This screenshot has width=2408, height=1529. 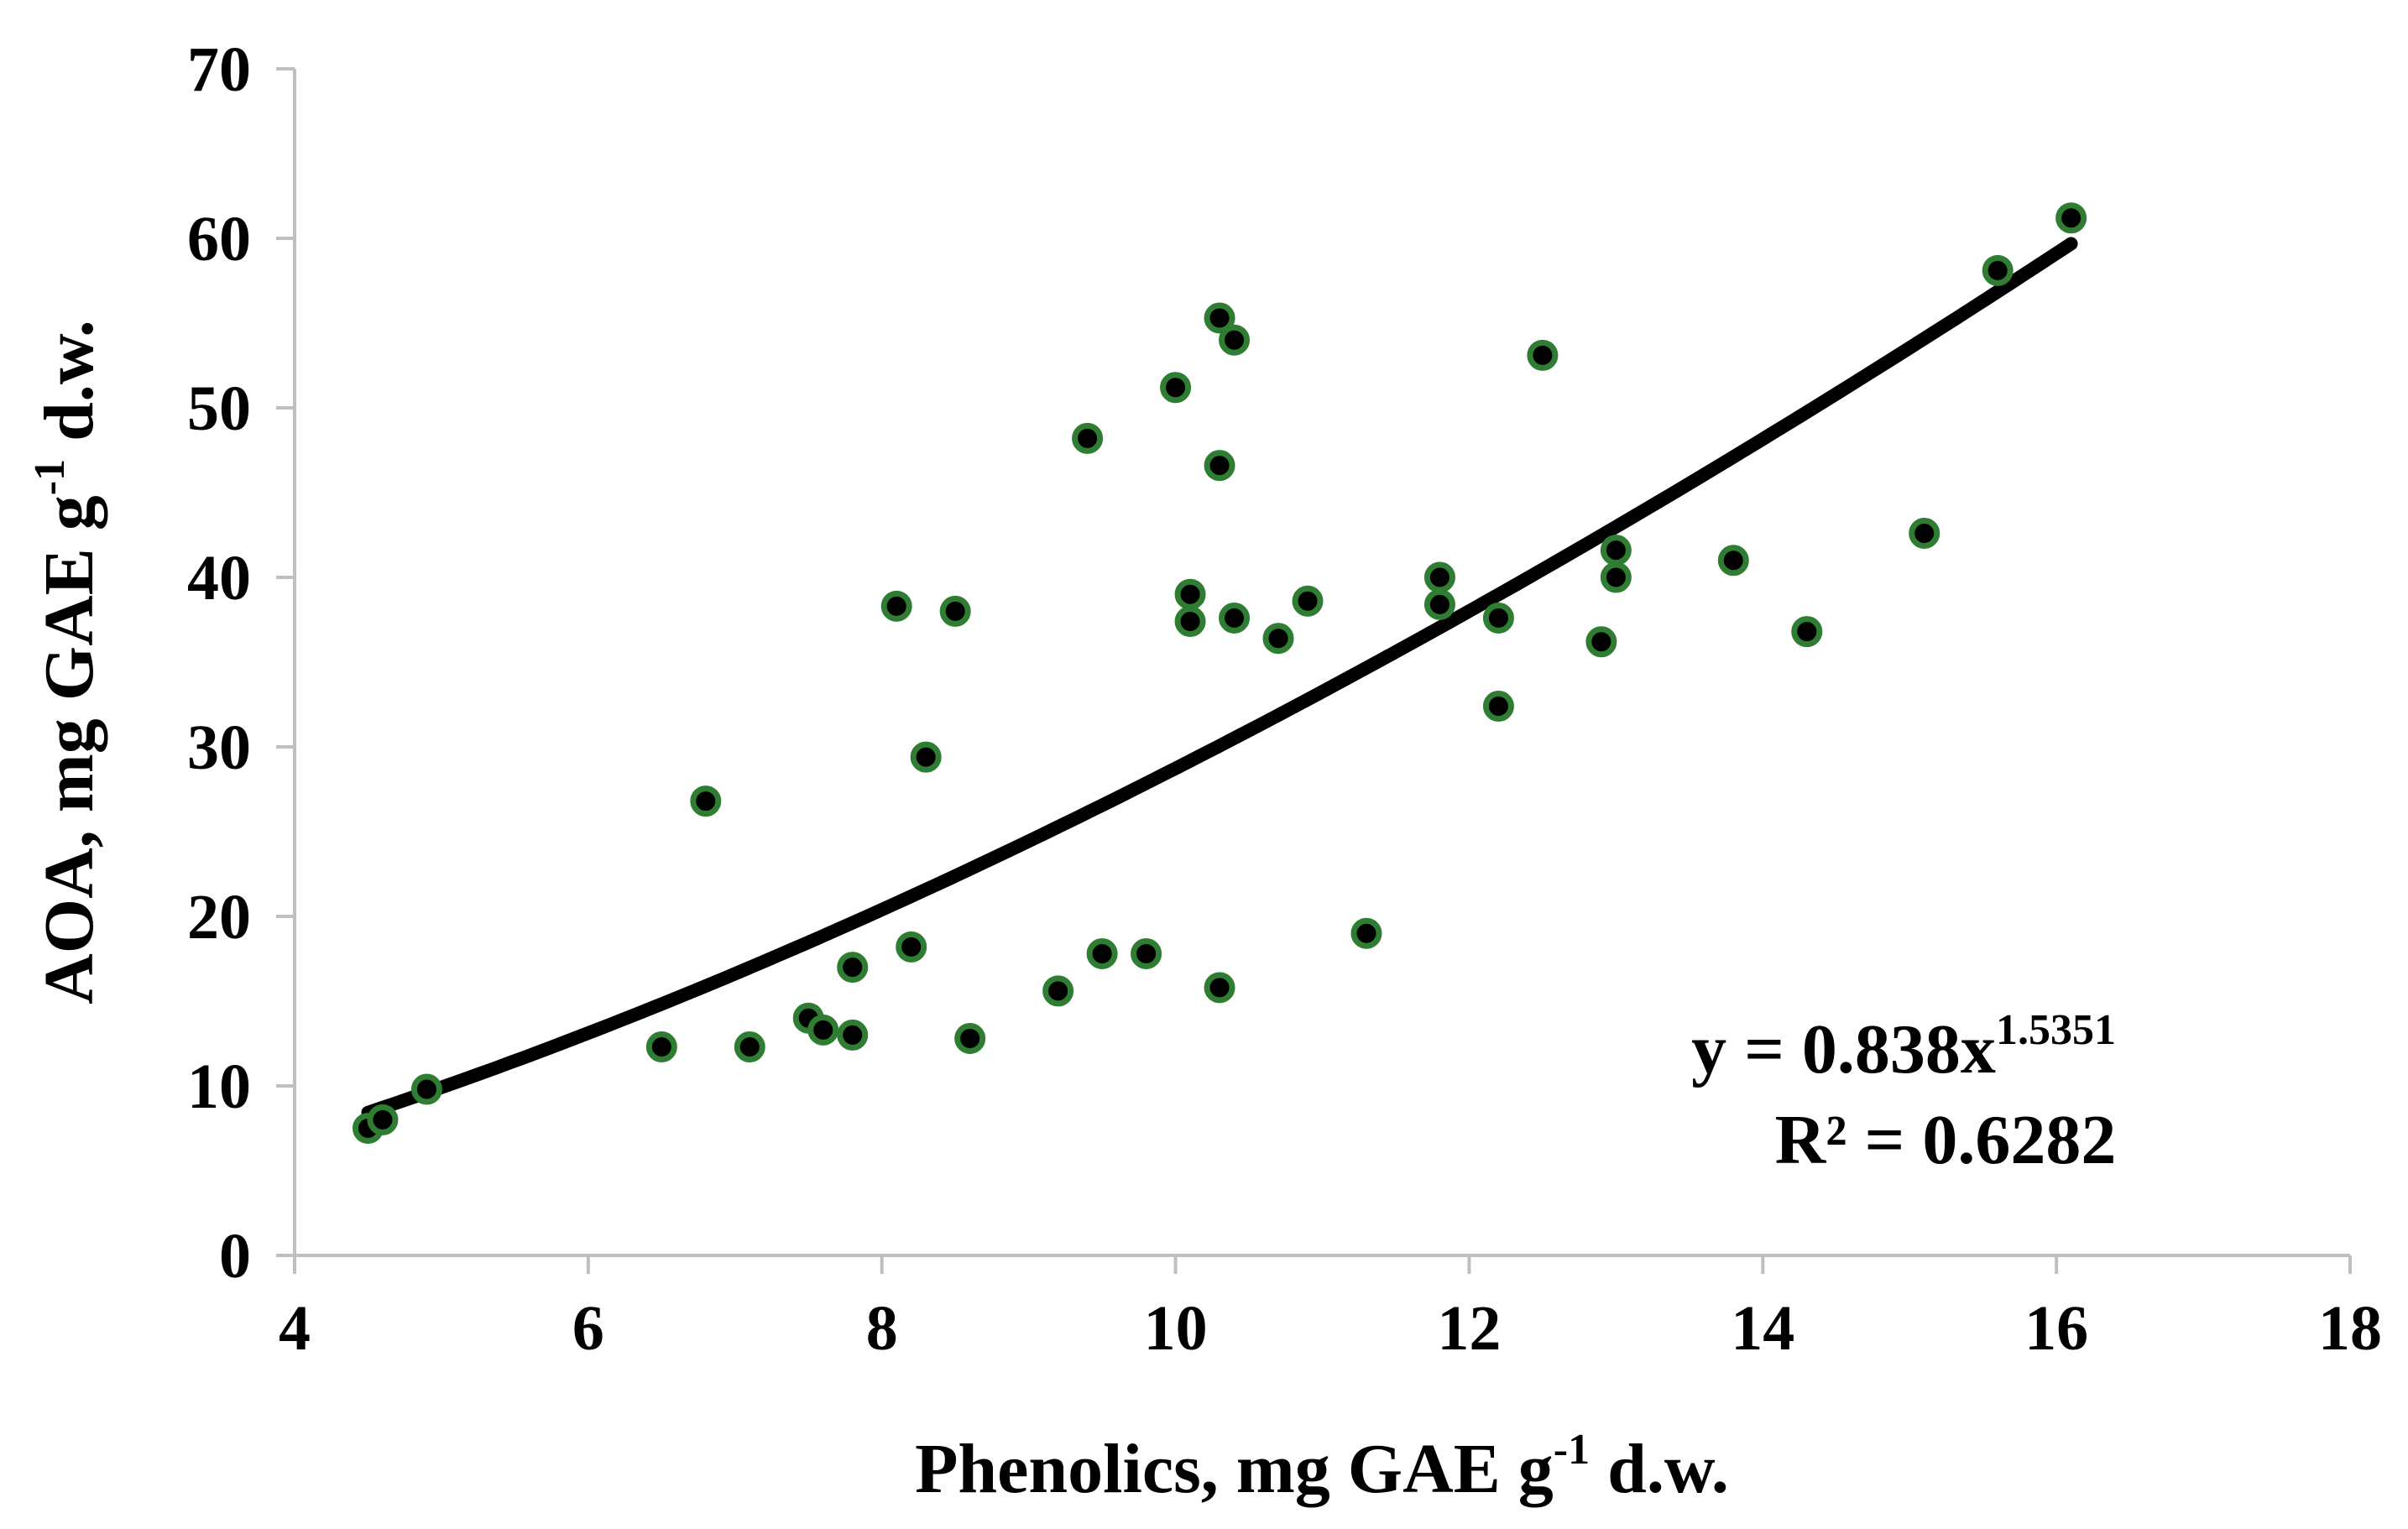 What do you see at coordinates (219, 1087) in the screenshot?
I see `y-tick-label: 10` at bounding box center [219, 1087].